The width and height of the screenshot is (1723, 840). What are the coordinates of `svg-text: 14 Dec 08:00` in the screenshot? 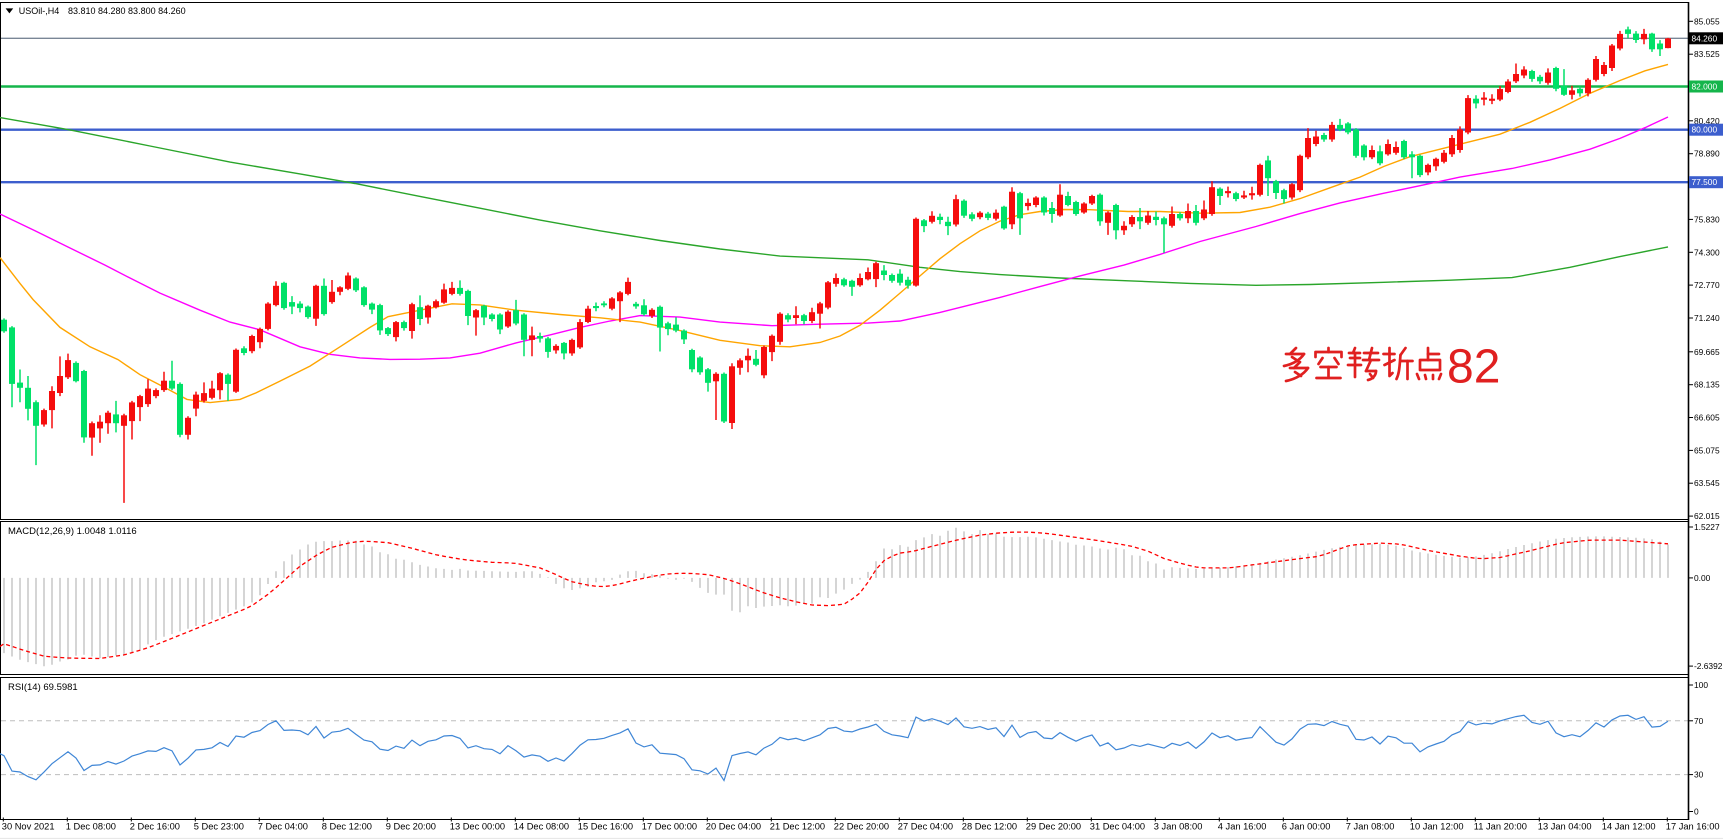 It's located at (541, 826).